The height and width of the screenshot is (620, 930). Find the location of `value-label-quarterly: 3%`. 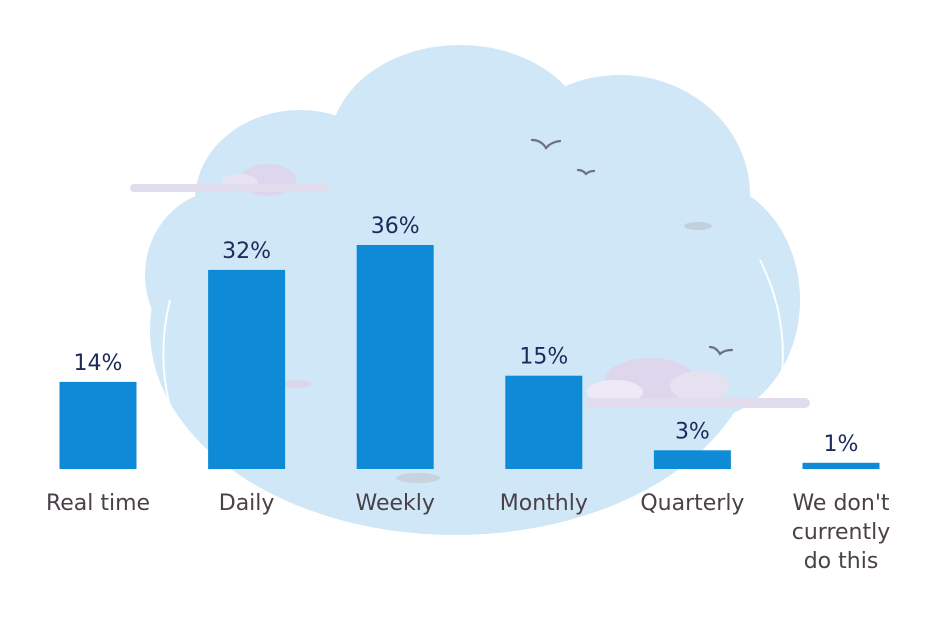

value-label-quarterly: 3% is located at coordinates (692, 431).